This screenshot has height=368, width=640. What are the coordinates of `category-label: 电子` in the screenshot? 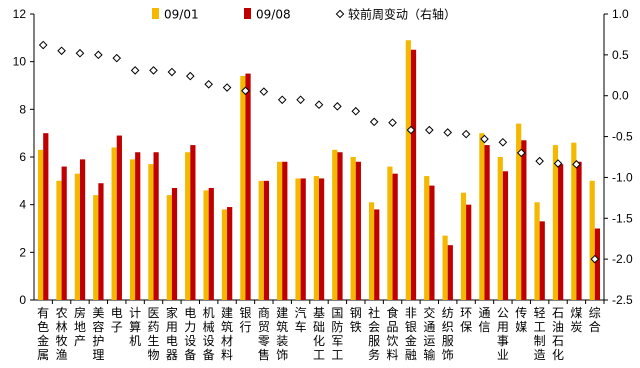 It's located at (117, 320).